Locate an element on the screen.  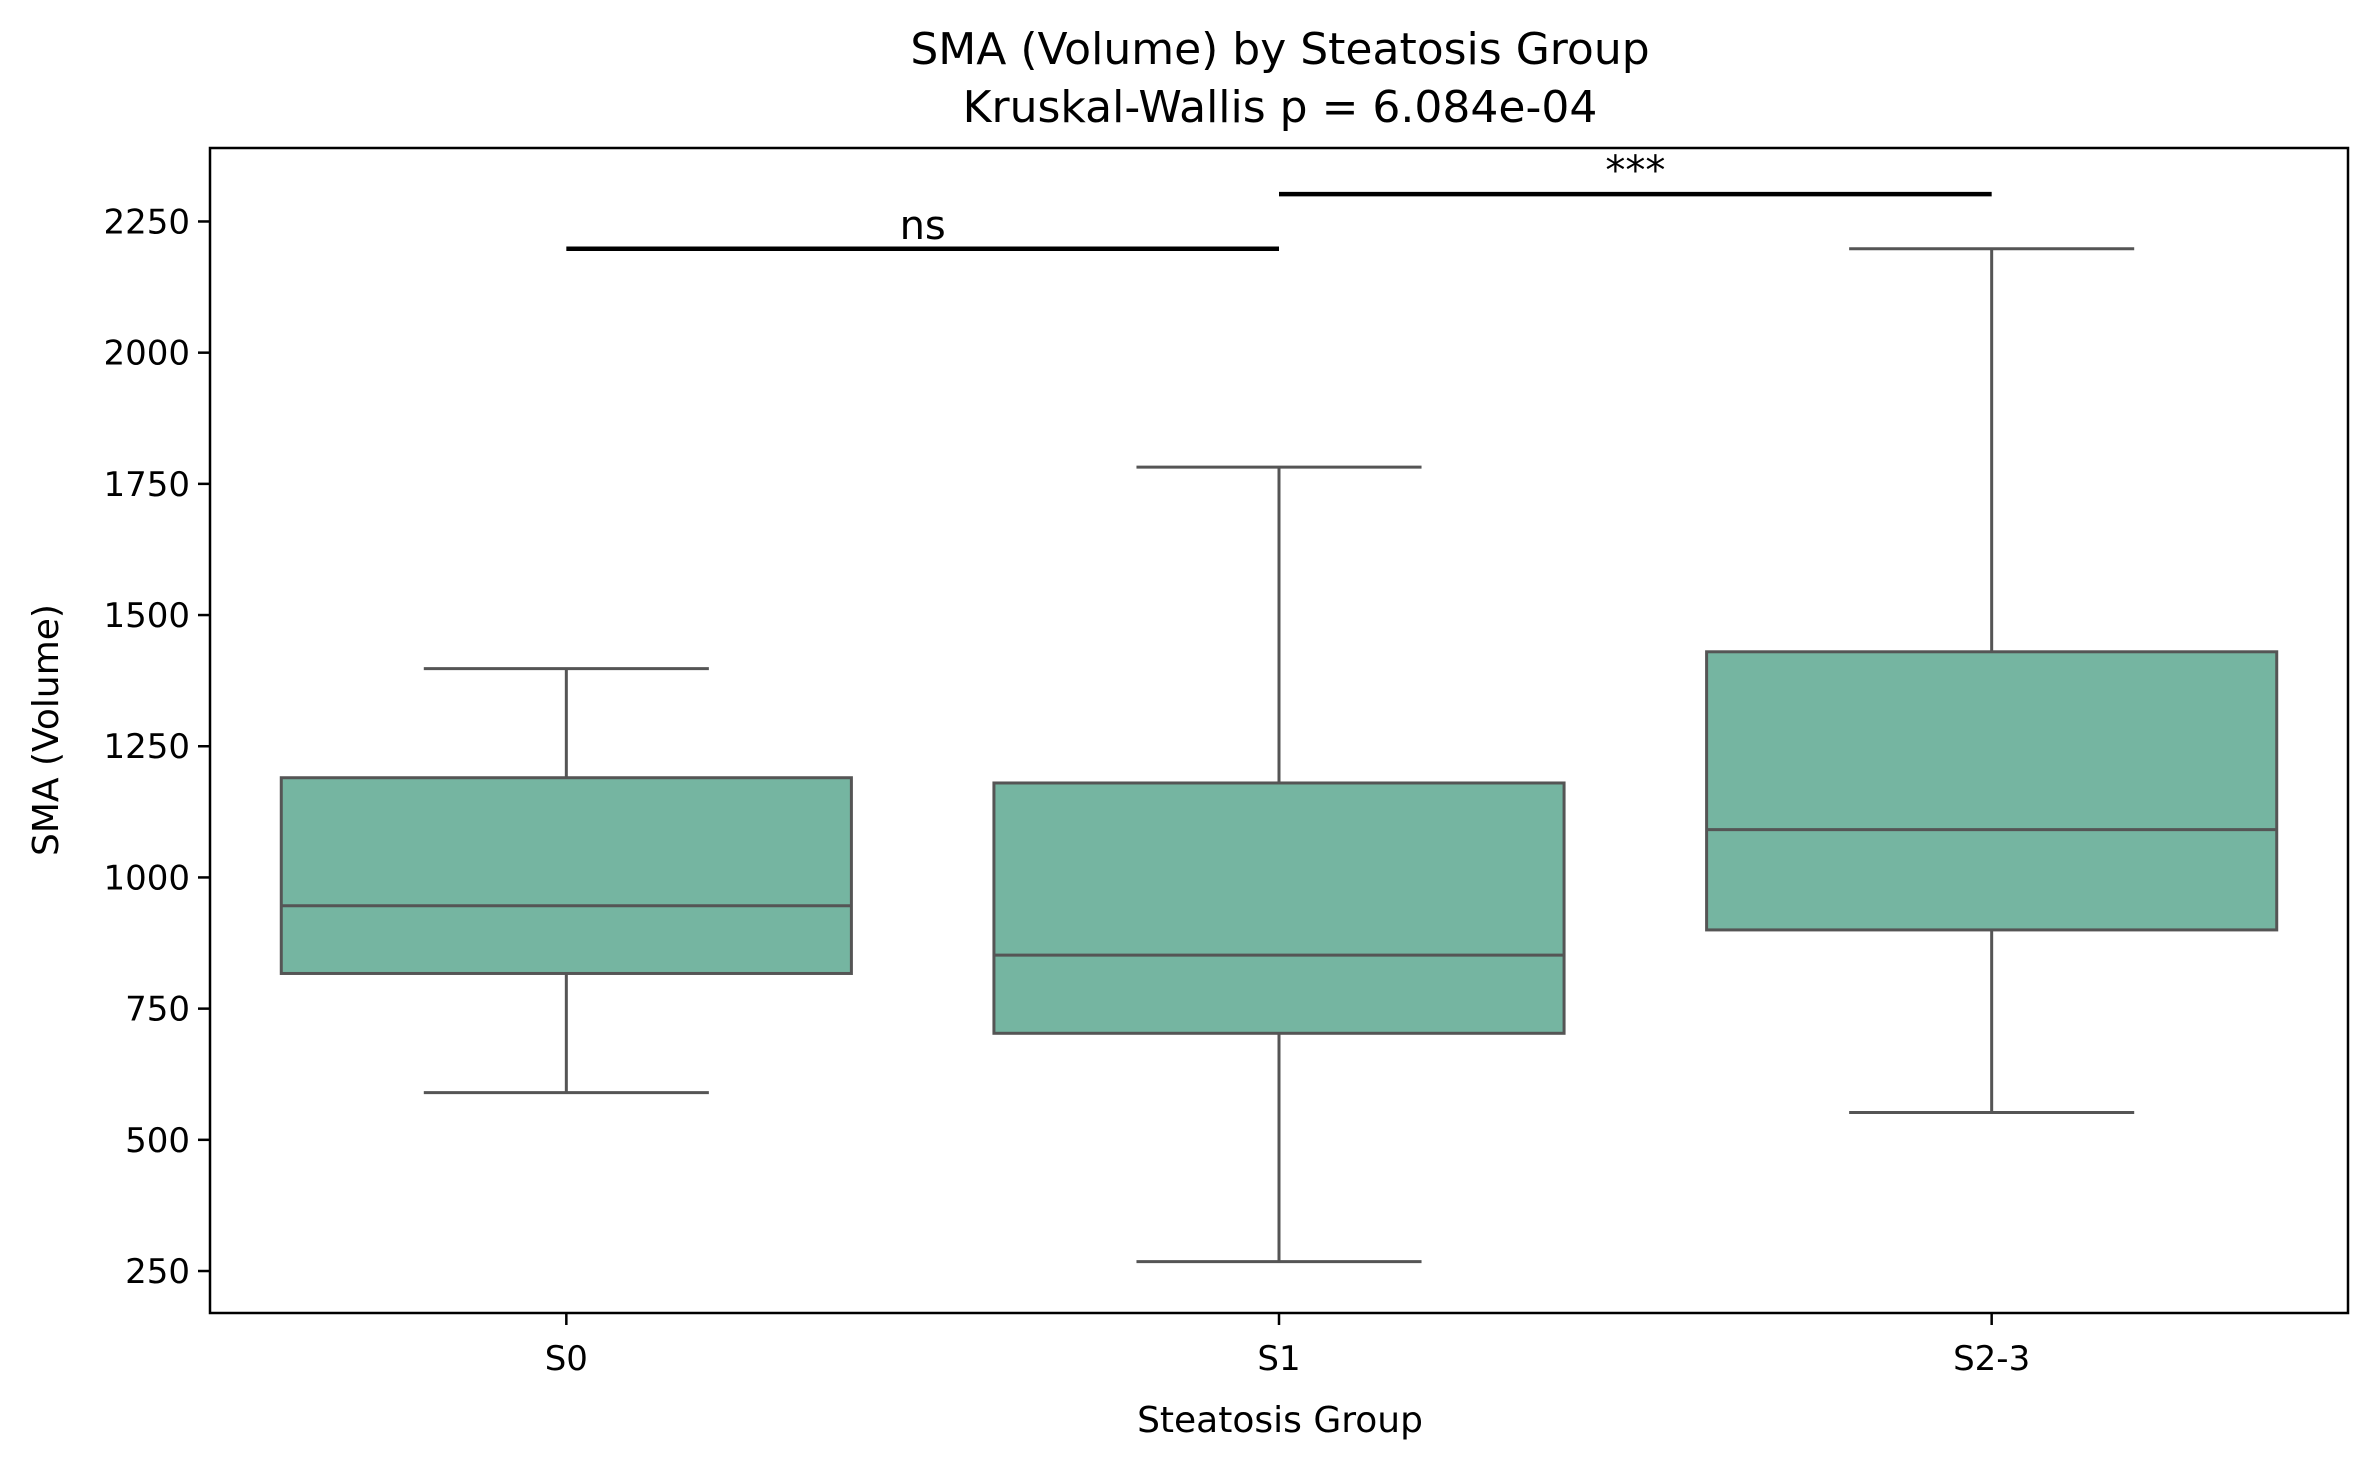
y-tick-label: 500 is located at coordinates (157, 1141).